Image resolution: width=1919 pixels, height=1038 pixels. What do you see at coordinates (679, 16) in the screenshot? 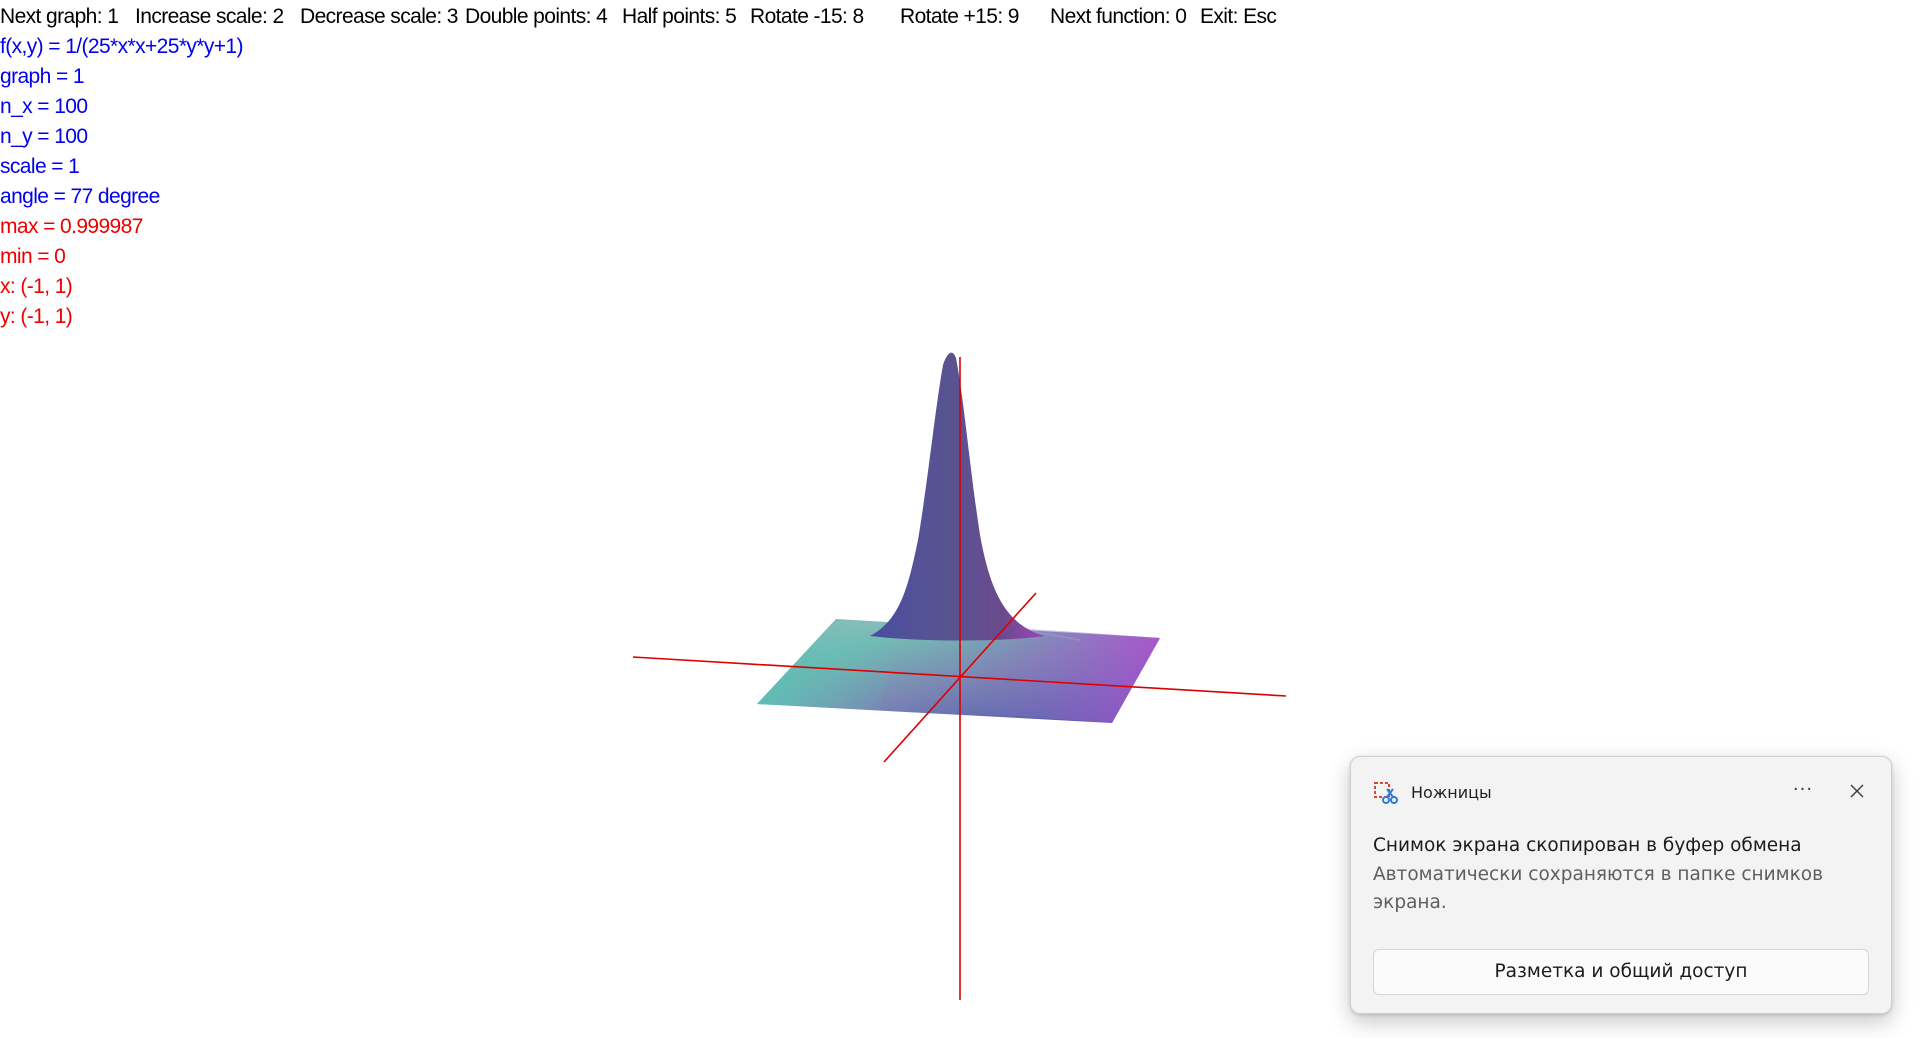
I see `hotkey-half-points: Half points: 5` at bounding box center [679, 16].